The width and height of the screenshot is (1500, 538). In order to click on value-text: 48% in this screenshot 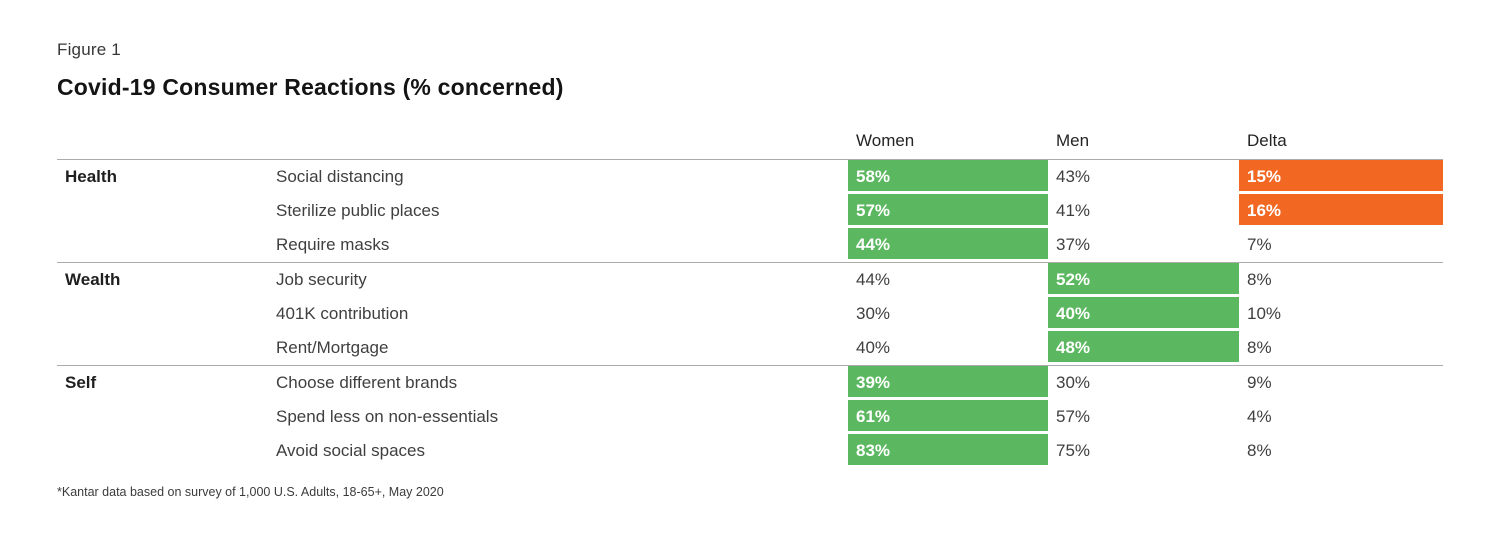, I will do `click(1073, 347)`.